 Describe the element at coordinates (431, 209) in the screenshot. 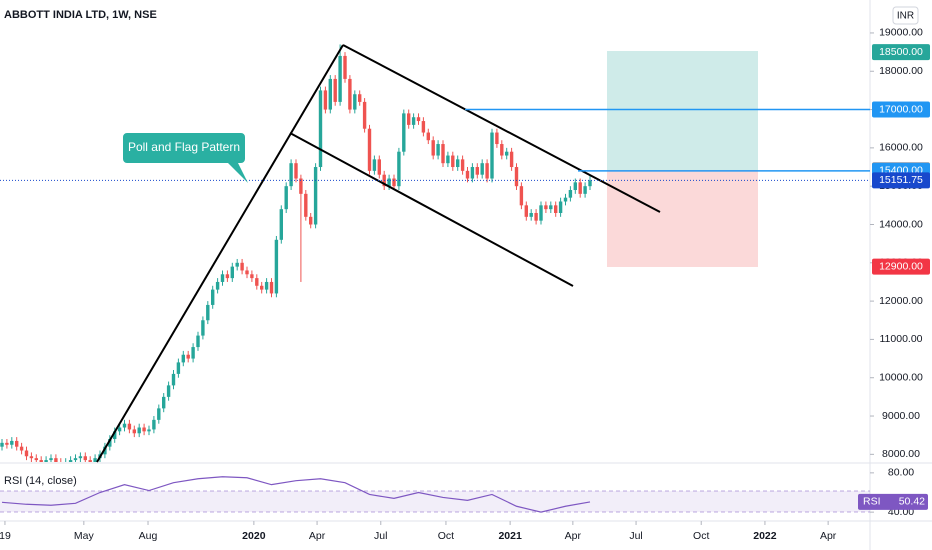

I see `flag-lower` at that location.